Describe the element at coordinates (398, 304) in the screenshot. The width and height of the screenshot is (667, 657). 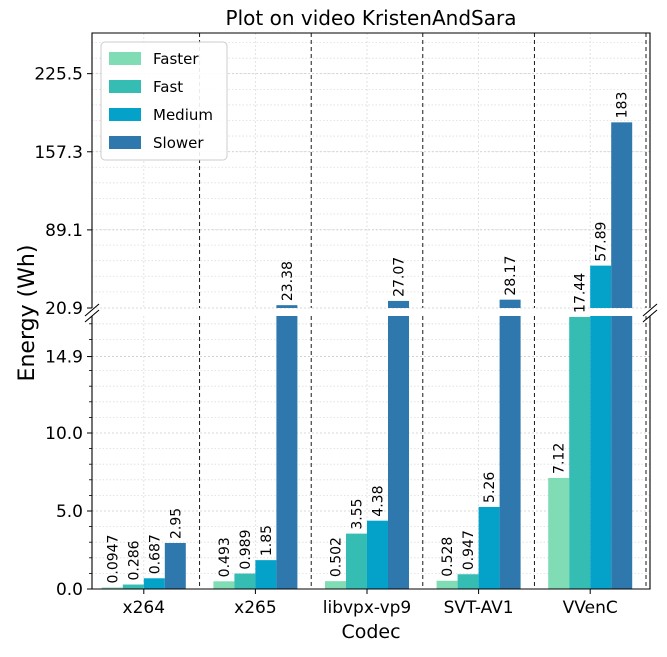
I see `bar-upper-slower-libvpx-vp9` at that location.